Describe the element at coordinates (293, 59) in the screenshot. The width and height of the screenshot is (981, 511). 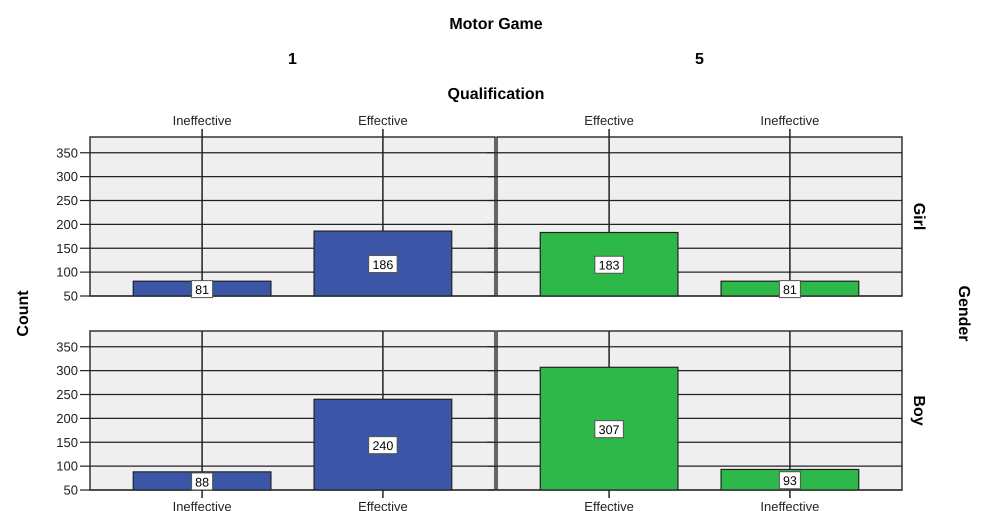
I see `chart-title: 1` at that location.